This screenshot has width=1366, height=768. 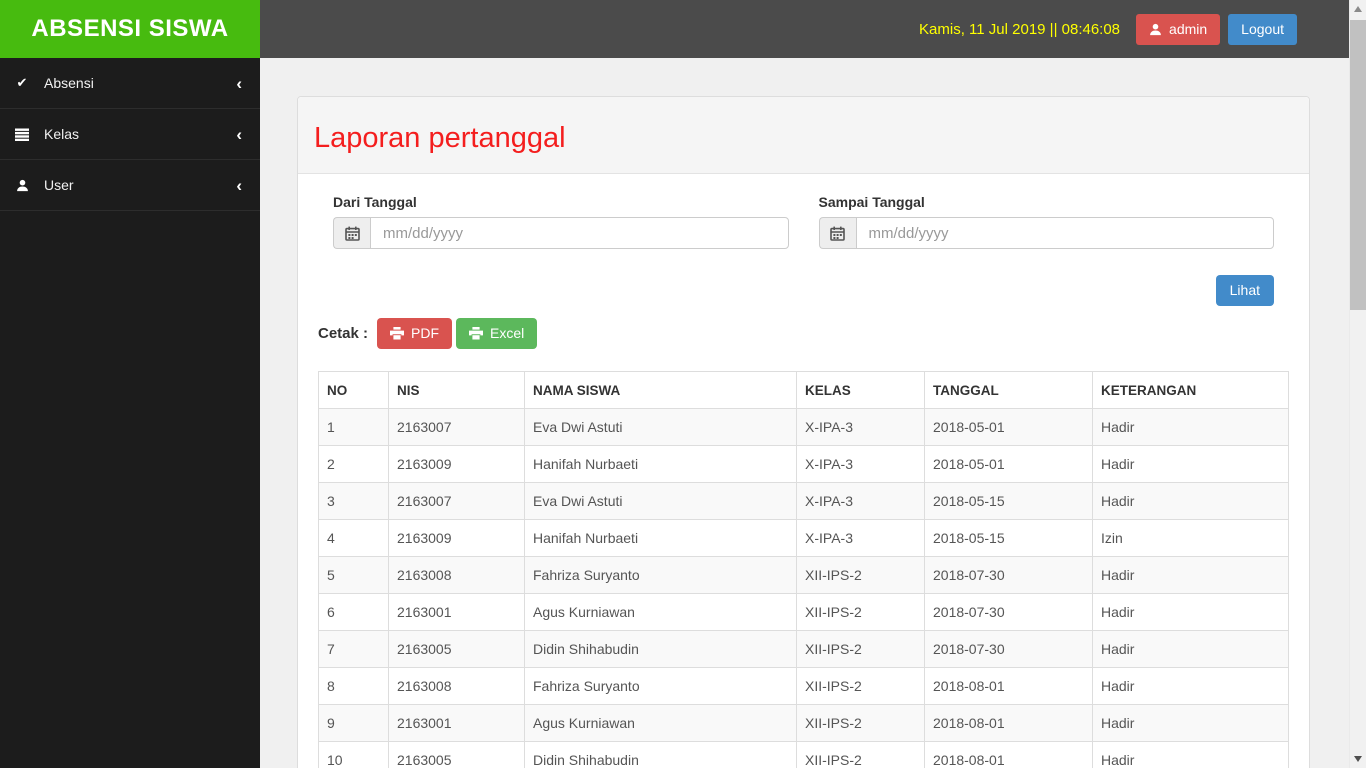 What do you see at coordinates (353, 723) in the screenshot?
I see `table-cell: 9` at bounding box center [353, 723].